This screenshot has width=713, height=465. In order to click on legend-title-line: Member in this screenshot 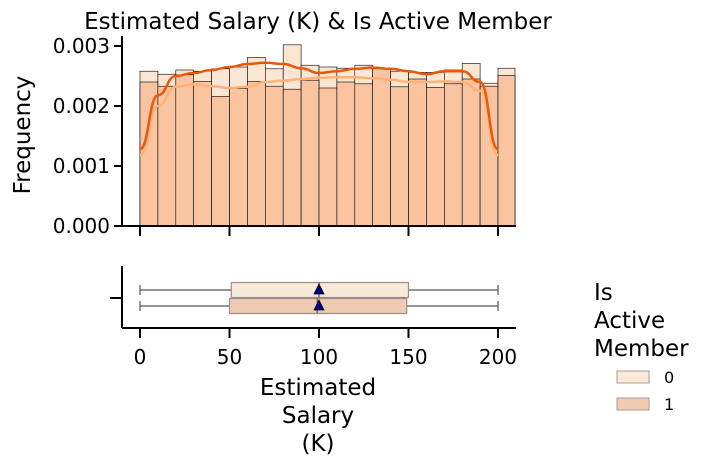, I will do `click(641, 349)`.